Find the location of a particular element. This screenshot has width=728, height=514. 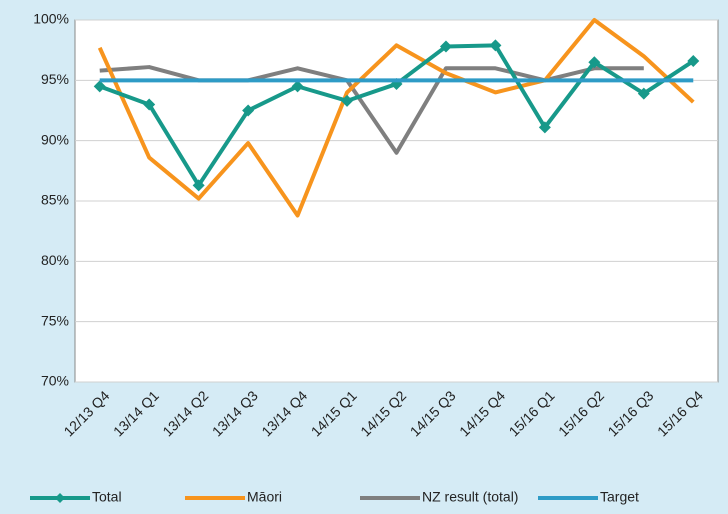

legend-label: Target is located at coordinates (619, 497).